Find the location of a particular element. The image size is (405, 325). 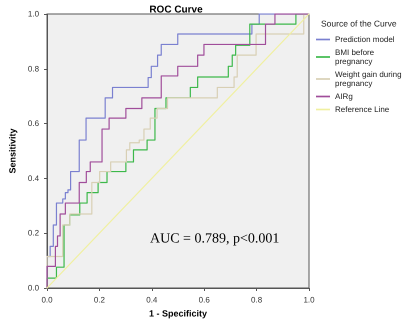

annotation: AUC = 0.789, p<0.001 is located at coordinates (215, 239).